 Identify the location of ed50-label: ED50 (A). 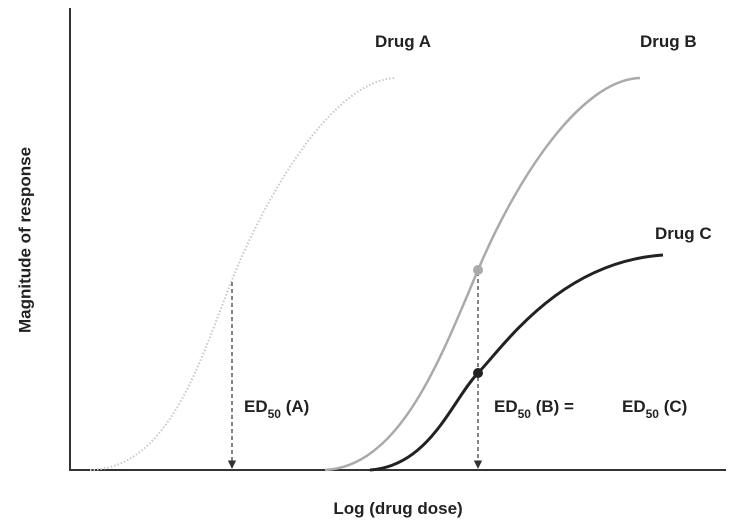
(276, 409).